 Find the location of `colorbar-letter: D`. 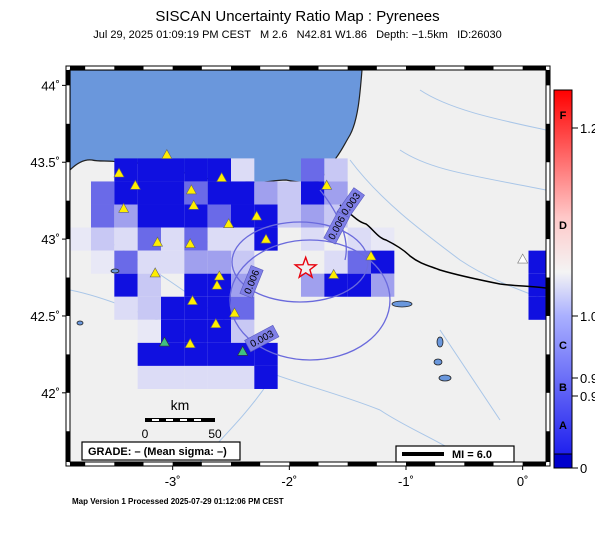

colorbar-letter: D is located at coordinates (563, 226).